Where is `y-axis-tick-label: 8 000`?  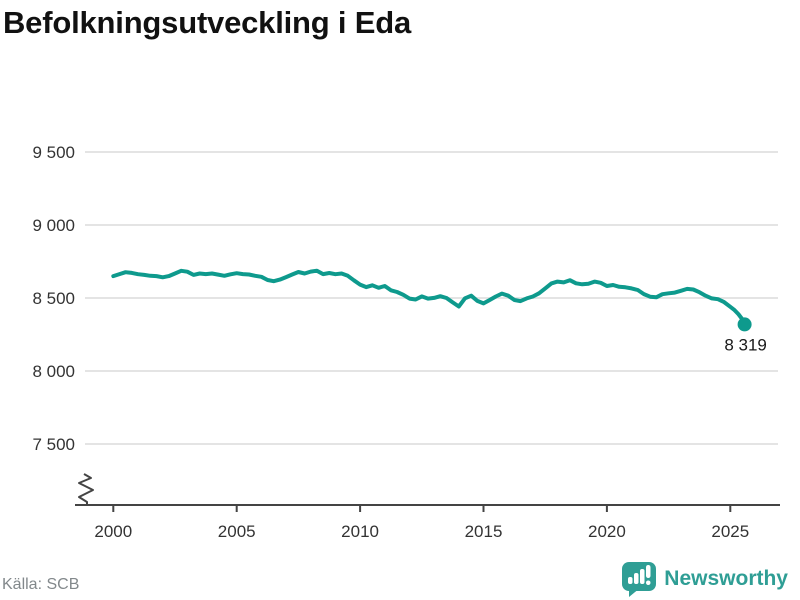 y-axis-tick-label: 8 000 is located at coordinates (53, 371).